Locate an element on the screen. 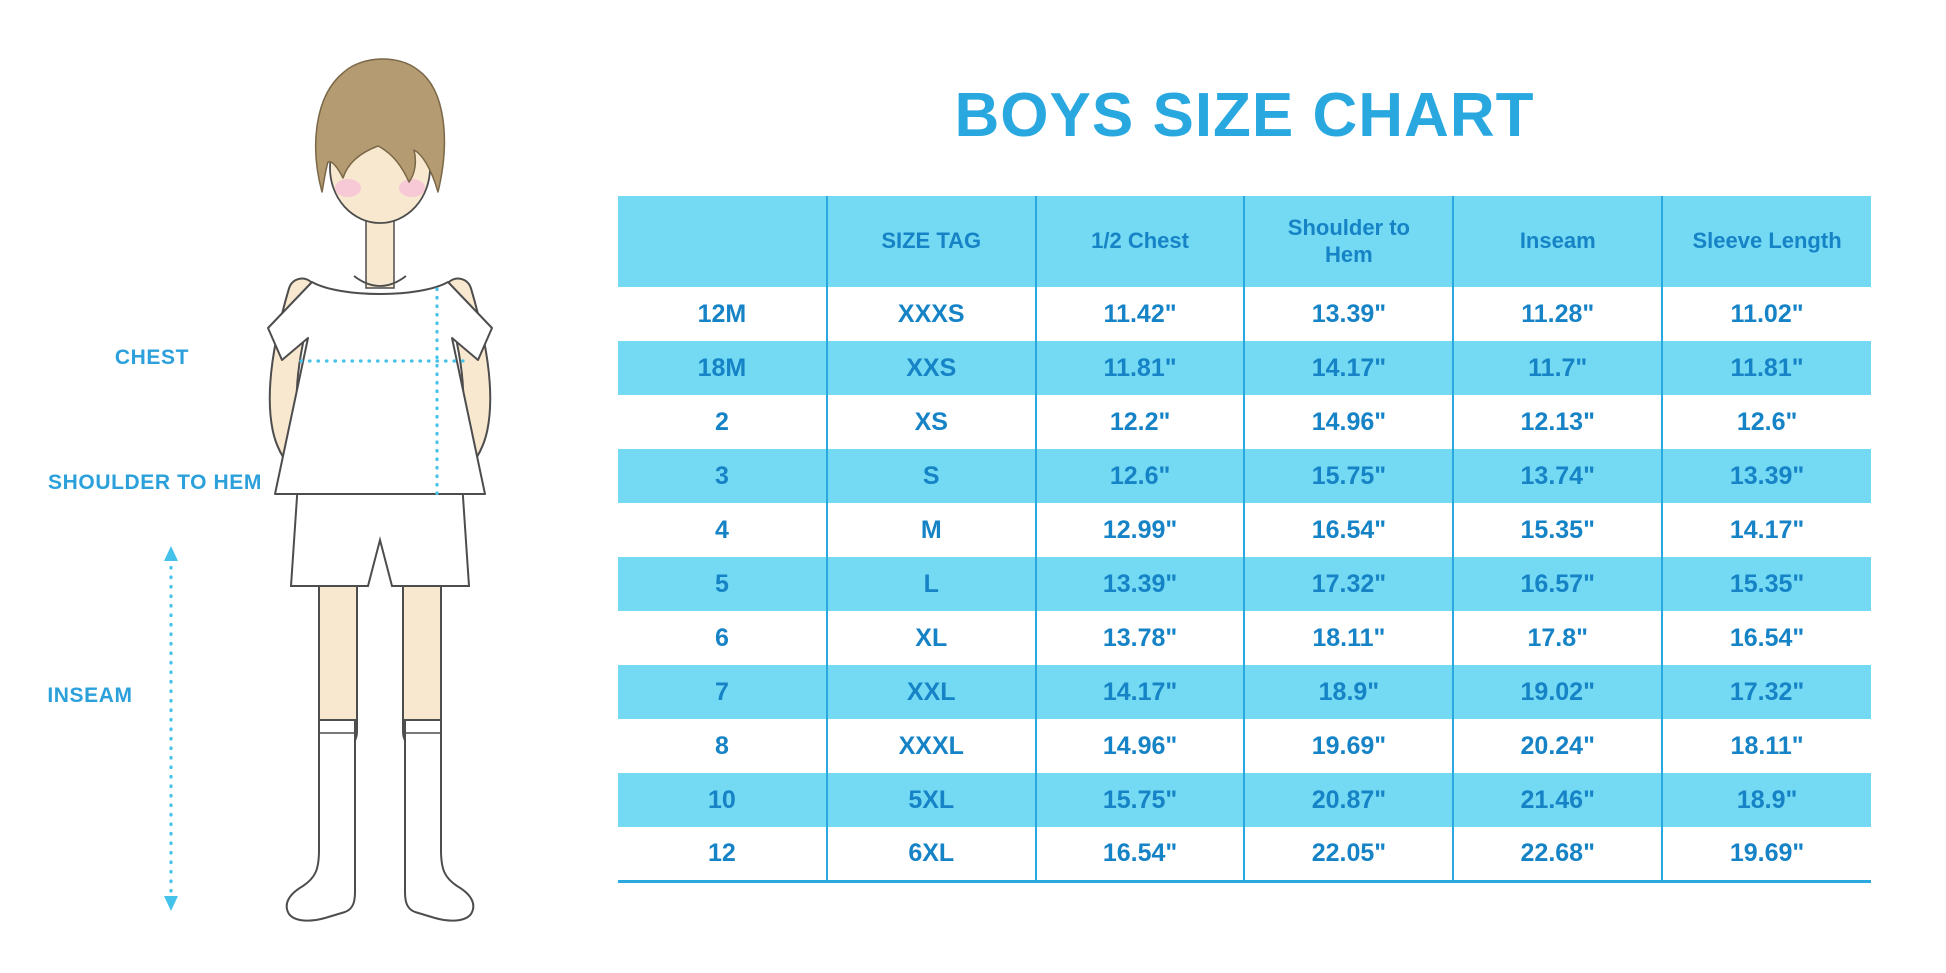 This screenshot has width=1946, height=973. shoulder-to-hem-label: SHOULDER TO HEM is located at coordinates (155, 482).